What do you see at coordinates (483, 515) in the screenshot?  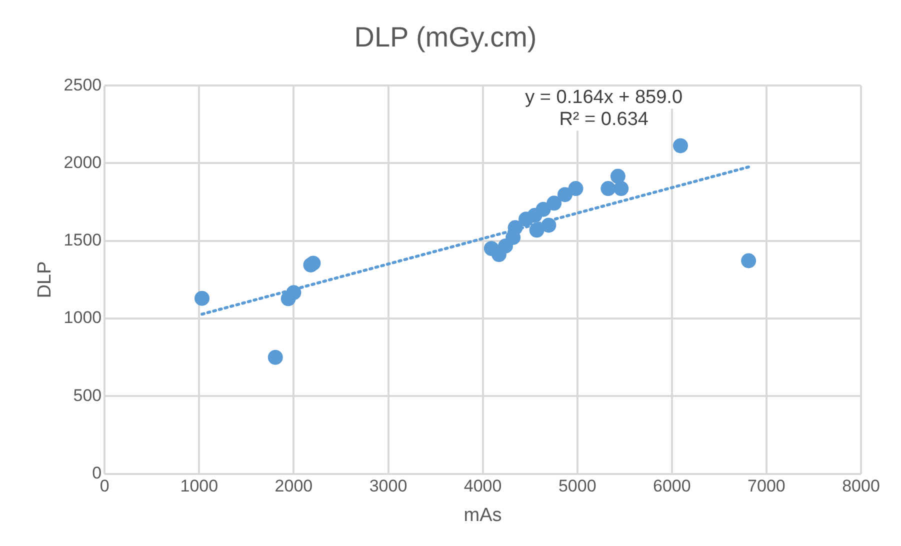 I see `x-axis-title: mAs` at bounding box center [483, 515].